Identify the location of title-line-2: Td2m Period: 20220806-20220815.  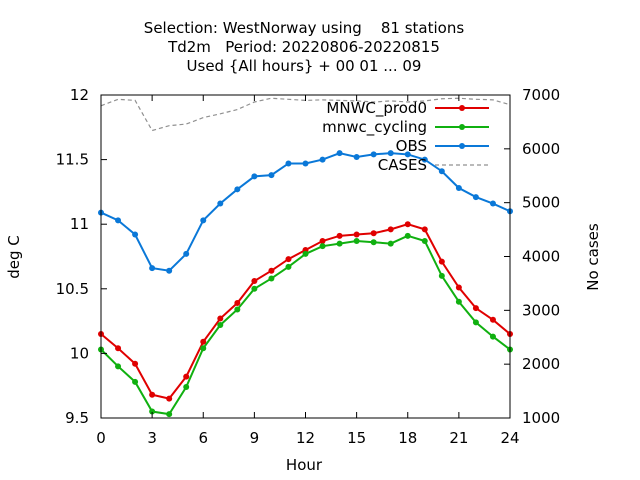
(303, 47).